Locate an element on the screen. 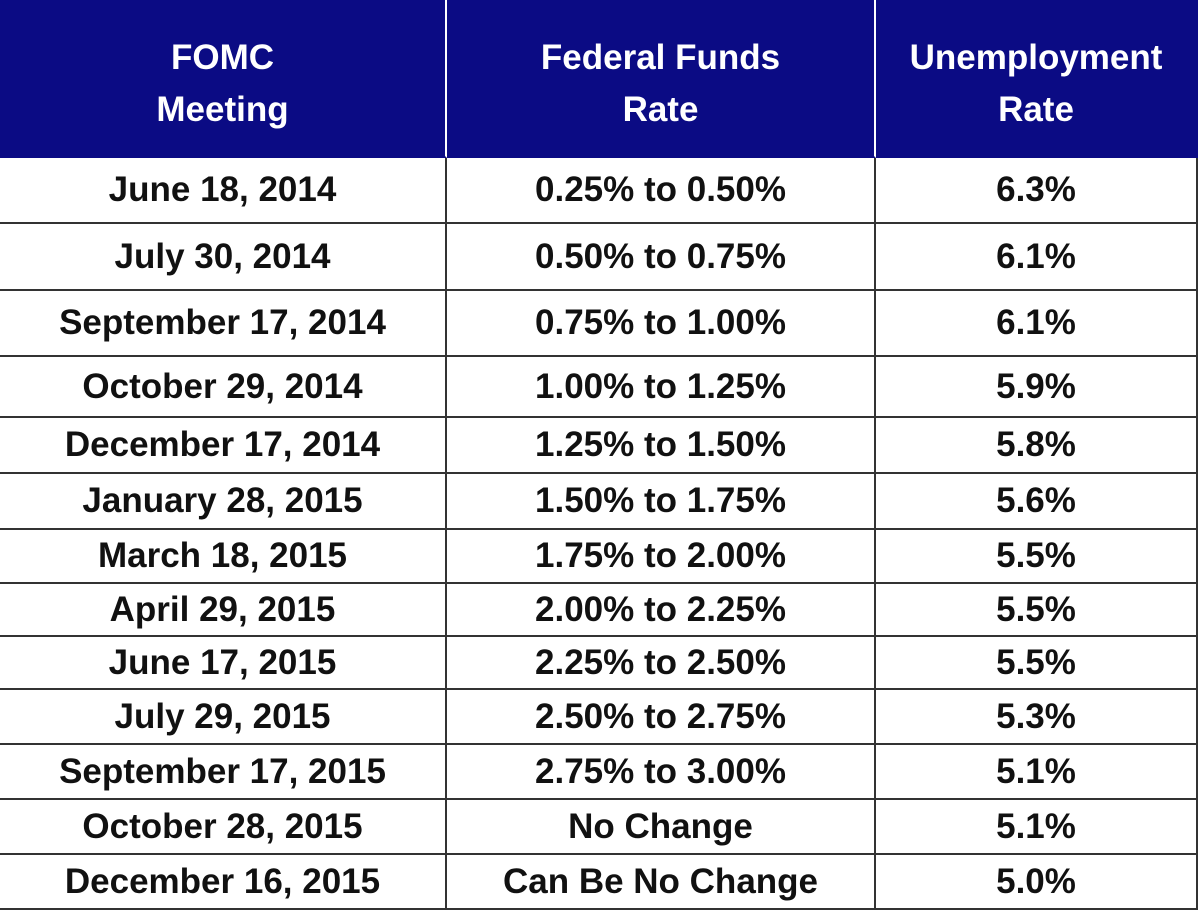  cell-text: March 18, 2015 is located at coordinates (222, 555).